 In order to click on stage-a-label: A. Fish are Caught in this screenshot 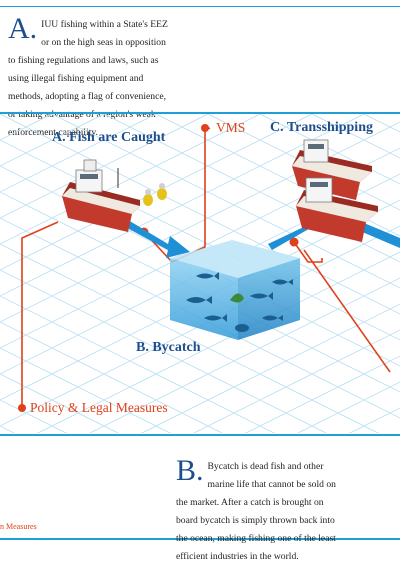, I will do `click(109, 137)`.